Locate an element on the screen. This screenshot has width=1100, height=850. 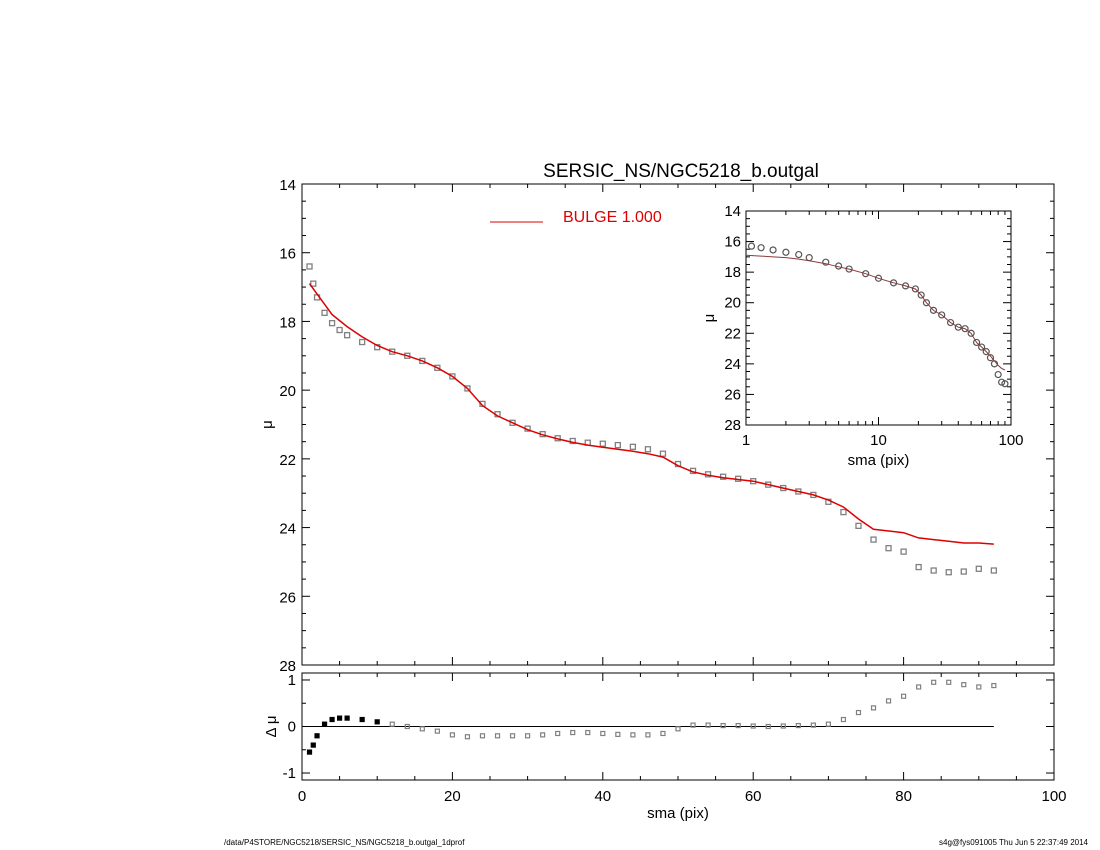
inset-x-tick-label: 1 is located at coordinates (746, 440).